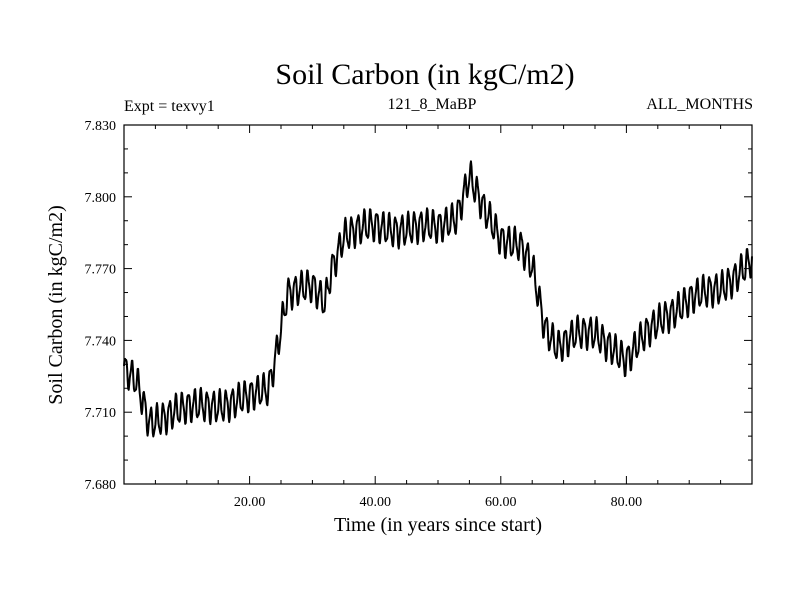 The image size is (800, 600). Describe the element at coordinates (375, 502) in the screenshot. I see `x-tick-label: 40.00` at that location.